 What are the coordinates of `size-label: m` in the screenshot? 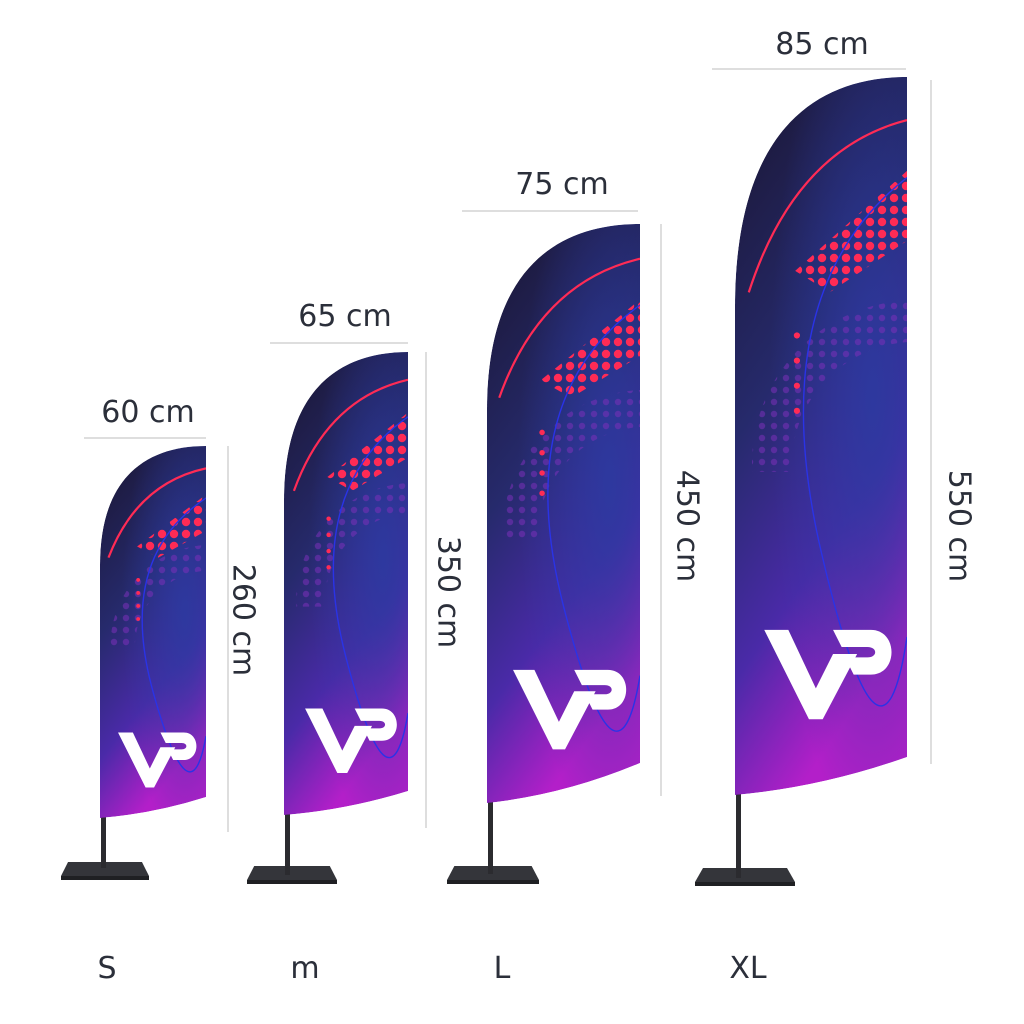 It's located at (304, 968).